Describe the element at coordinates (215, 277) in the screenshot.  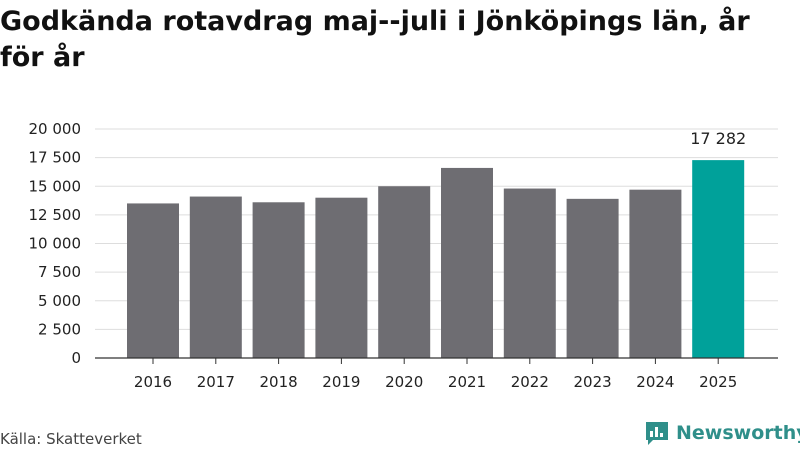
I see `bar-2017` at that location.